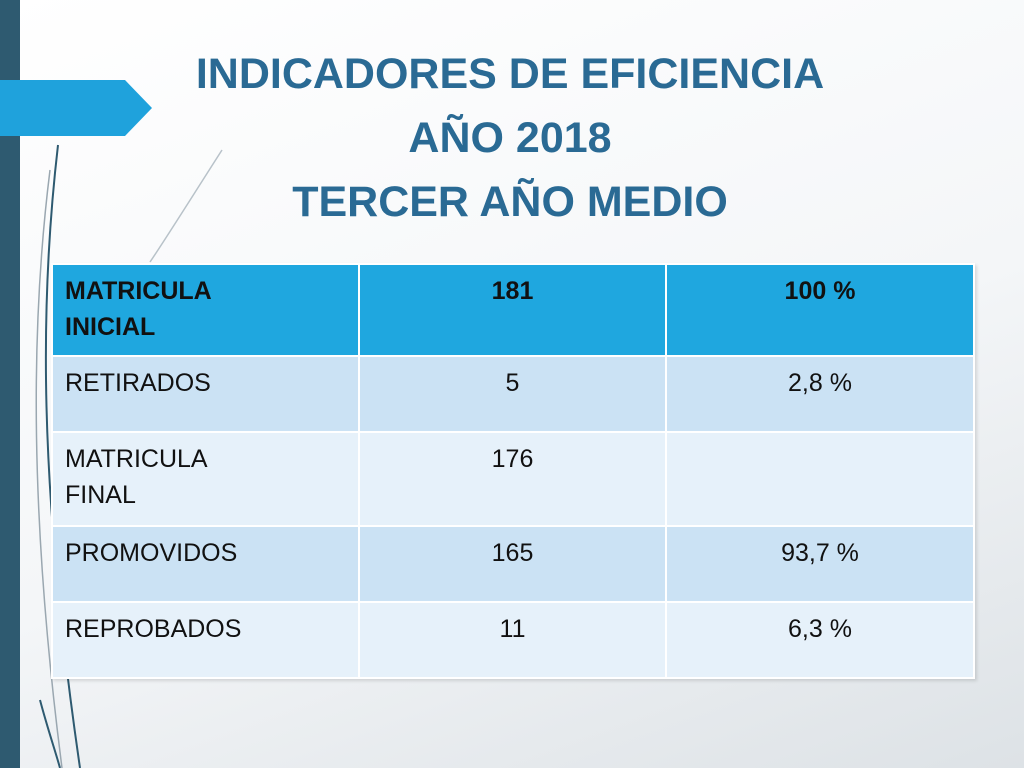  I want to click on row-count-cell: 176, so click(512, 479).